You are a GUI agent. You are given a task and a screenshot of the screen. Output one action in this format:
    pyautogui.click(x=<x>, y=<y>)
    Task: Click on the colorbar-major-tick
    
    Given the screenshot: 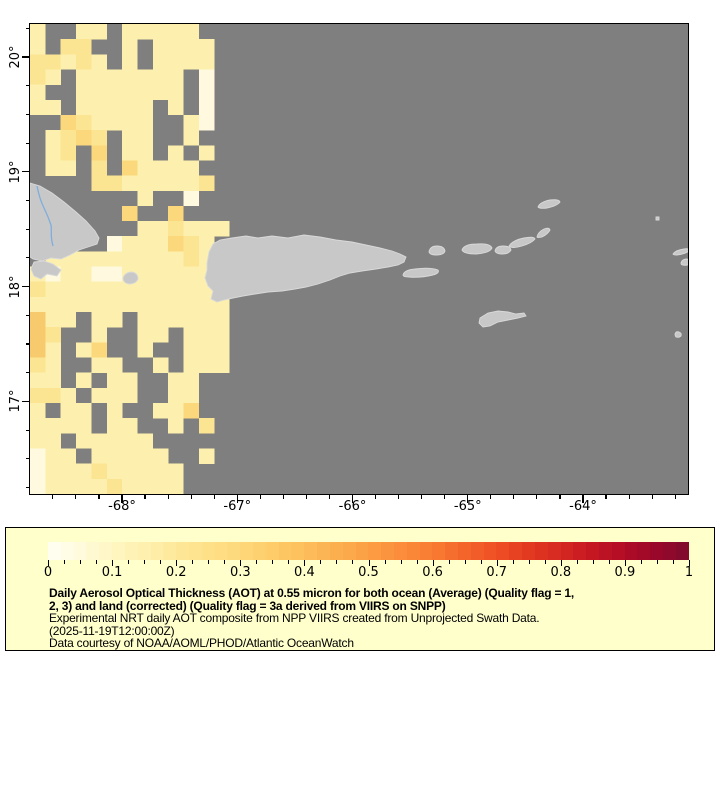 What is the action you would take?
    pyautogui.click(x=48, y=563)
    